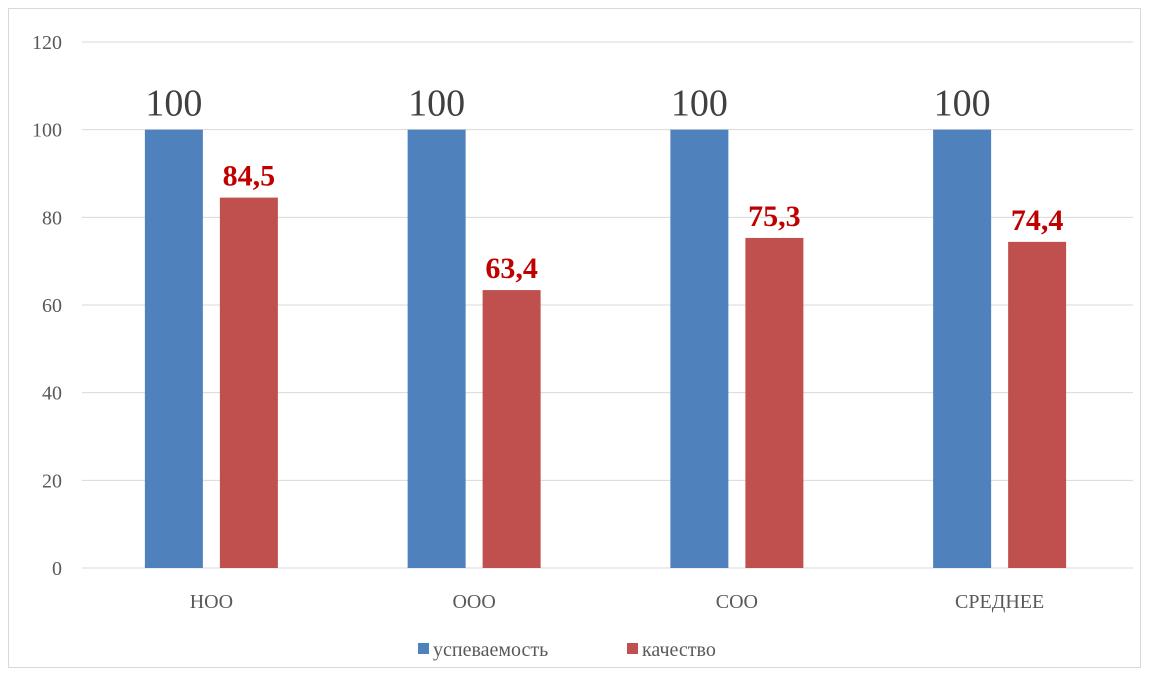  What do you see at coordinates (473, 602) in the screenshot?
I see `x-category-label: ООО` at bounding box center [473, 602].